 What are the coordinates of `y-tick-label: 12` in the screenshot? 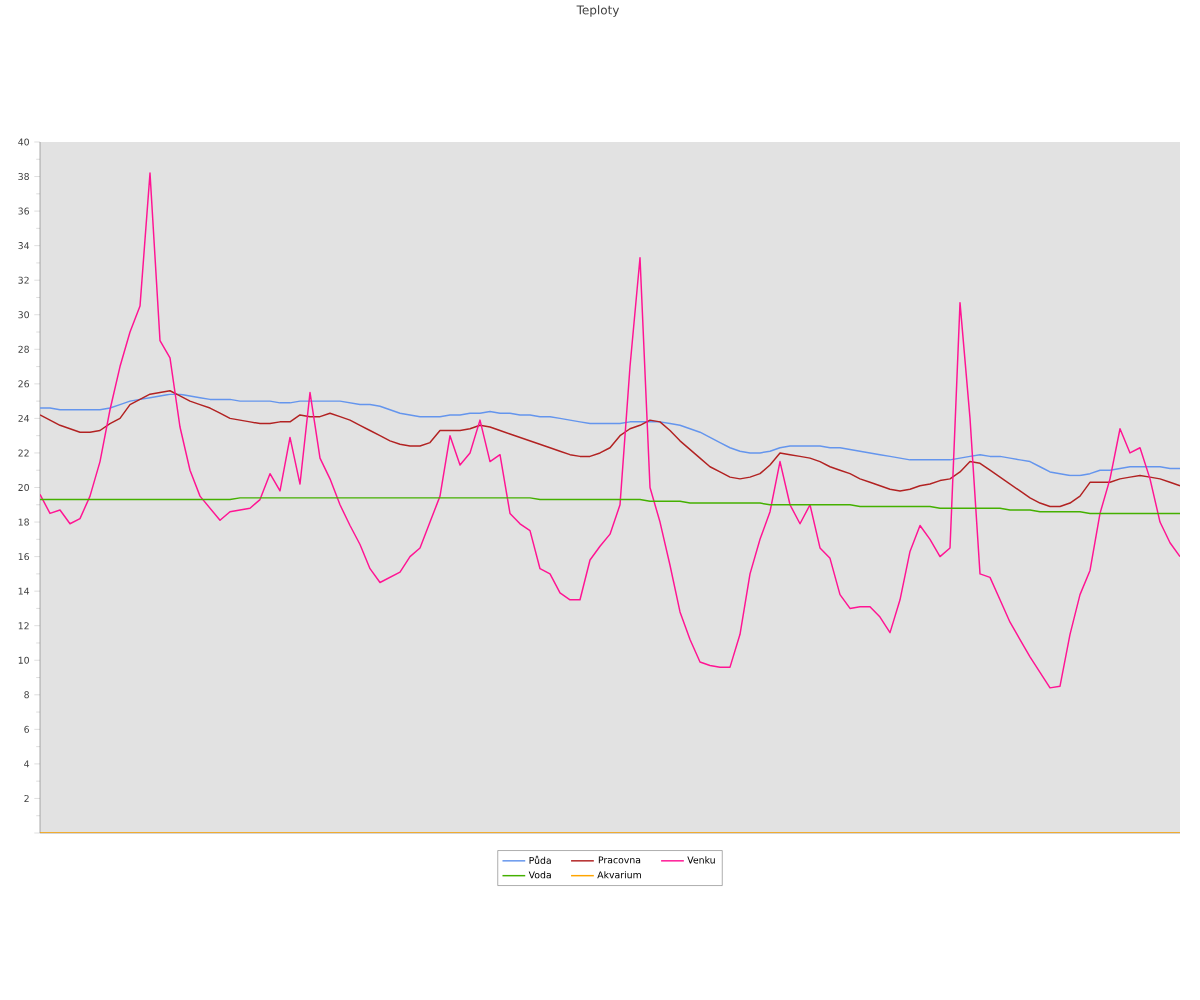 It's located at (23, 626).